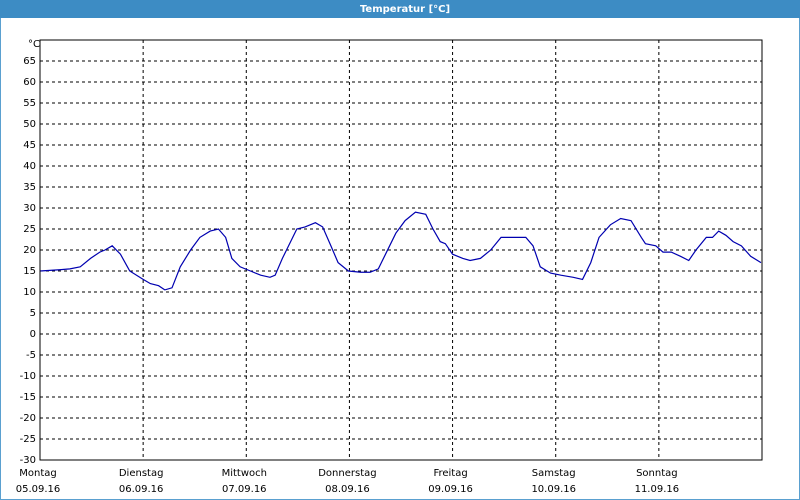 This screenshot has height=500, width=800. What do you see at coordinates (29, 61) in the screenshot?
I see `y-tick-label: 65` at bounding box center [29, 61].